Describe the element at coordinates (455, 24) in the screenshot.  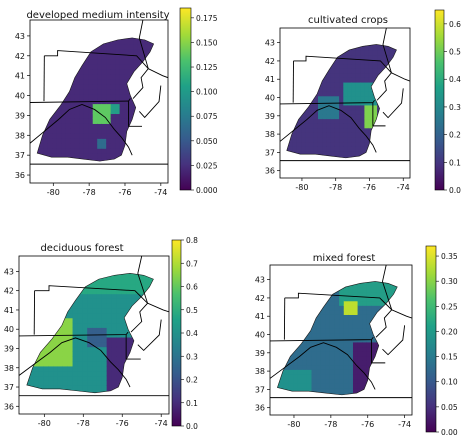
I see `colorbar-tick-label: 0.6` at that location.